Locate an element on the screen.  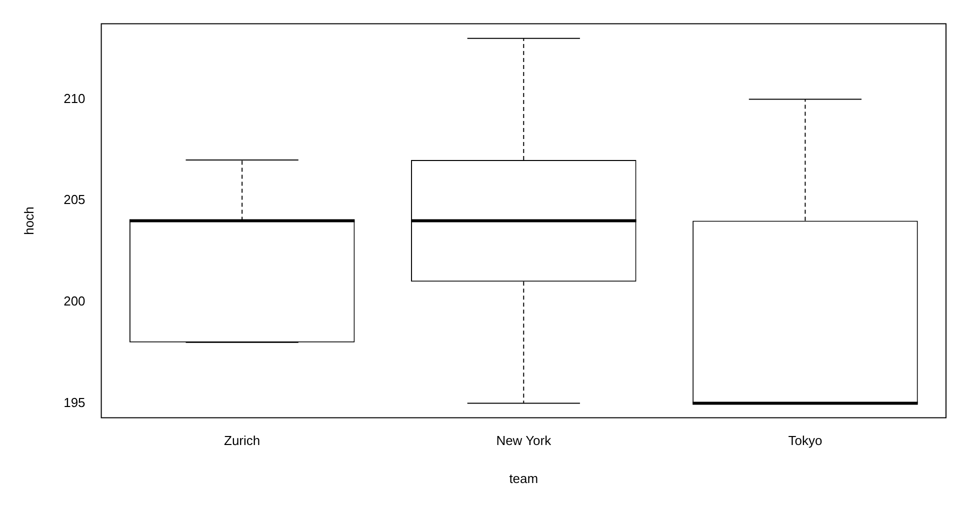
x-tick-label: New York is located at coordinates (524, 440).